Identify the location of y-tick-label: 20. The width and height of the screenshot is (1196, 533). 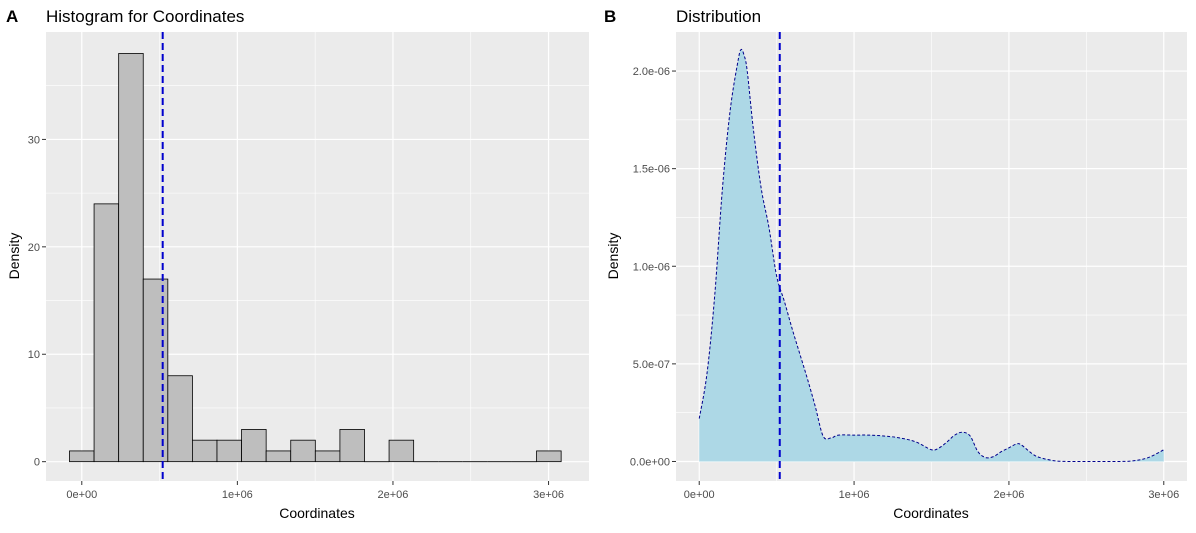
(34, 248).